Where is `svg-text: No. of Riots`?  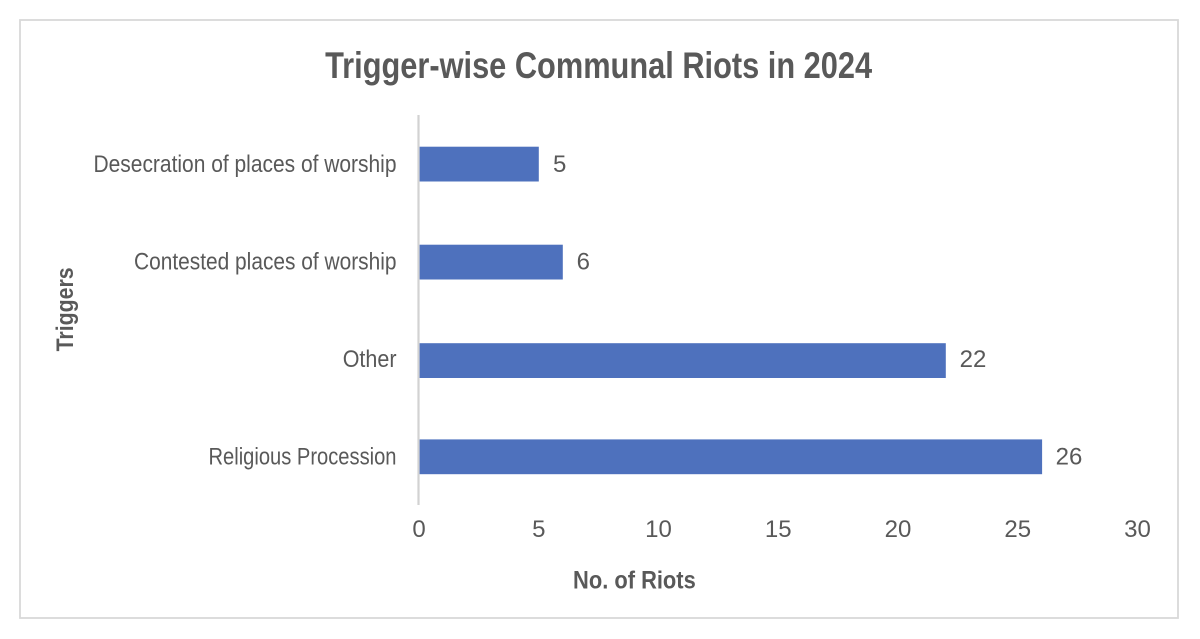 svg-text: No. of Riots is located at coordinates (634, 581).